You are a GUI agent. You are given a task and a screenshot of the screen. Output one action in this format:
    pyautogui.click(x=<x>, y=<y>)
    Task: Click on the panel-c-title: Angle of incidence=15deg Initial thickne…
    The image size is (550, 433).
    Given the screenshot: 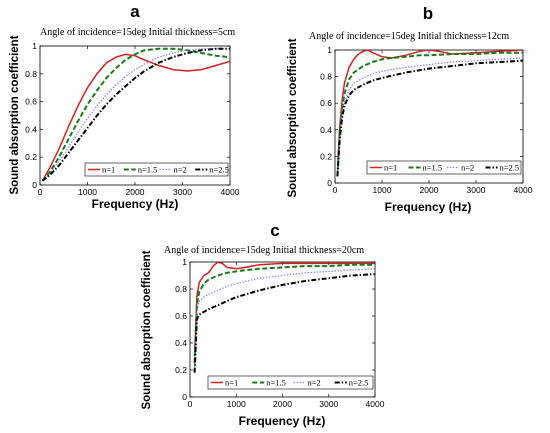 What is the action you would take?
    pyautogui.click(x=264, y=250)
    